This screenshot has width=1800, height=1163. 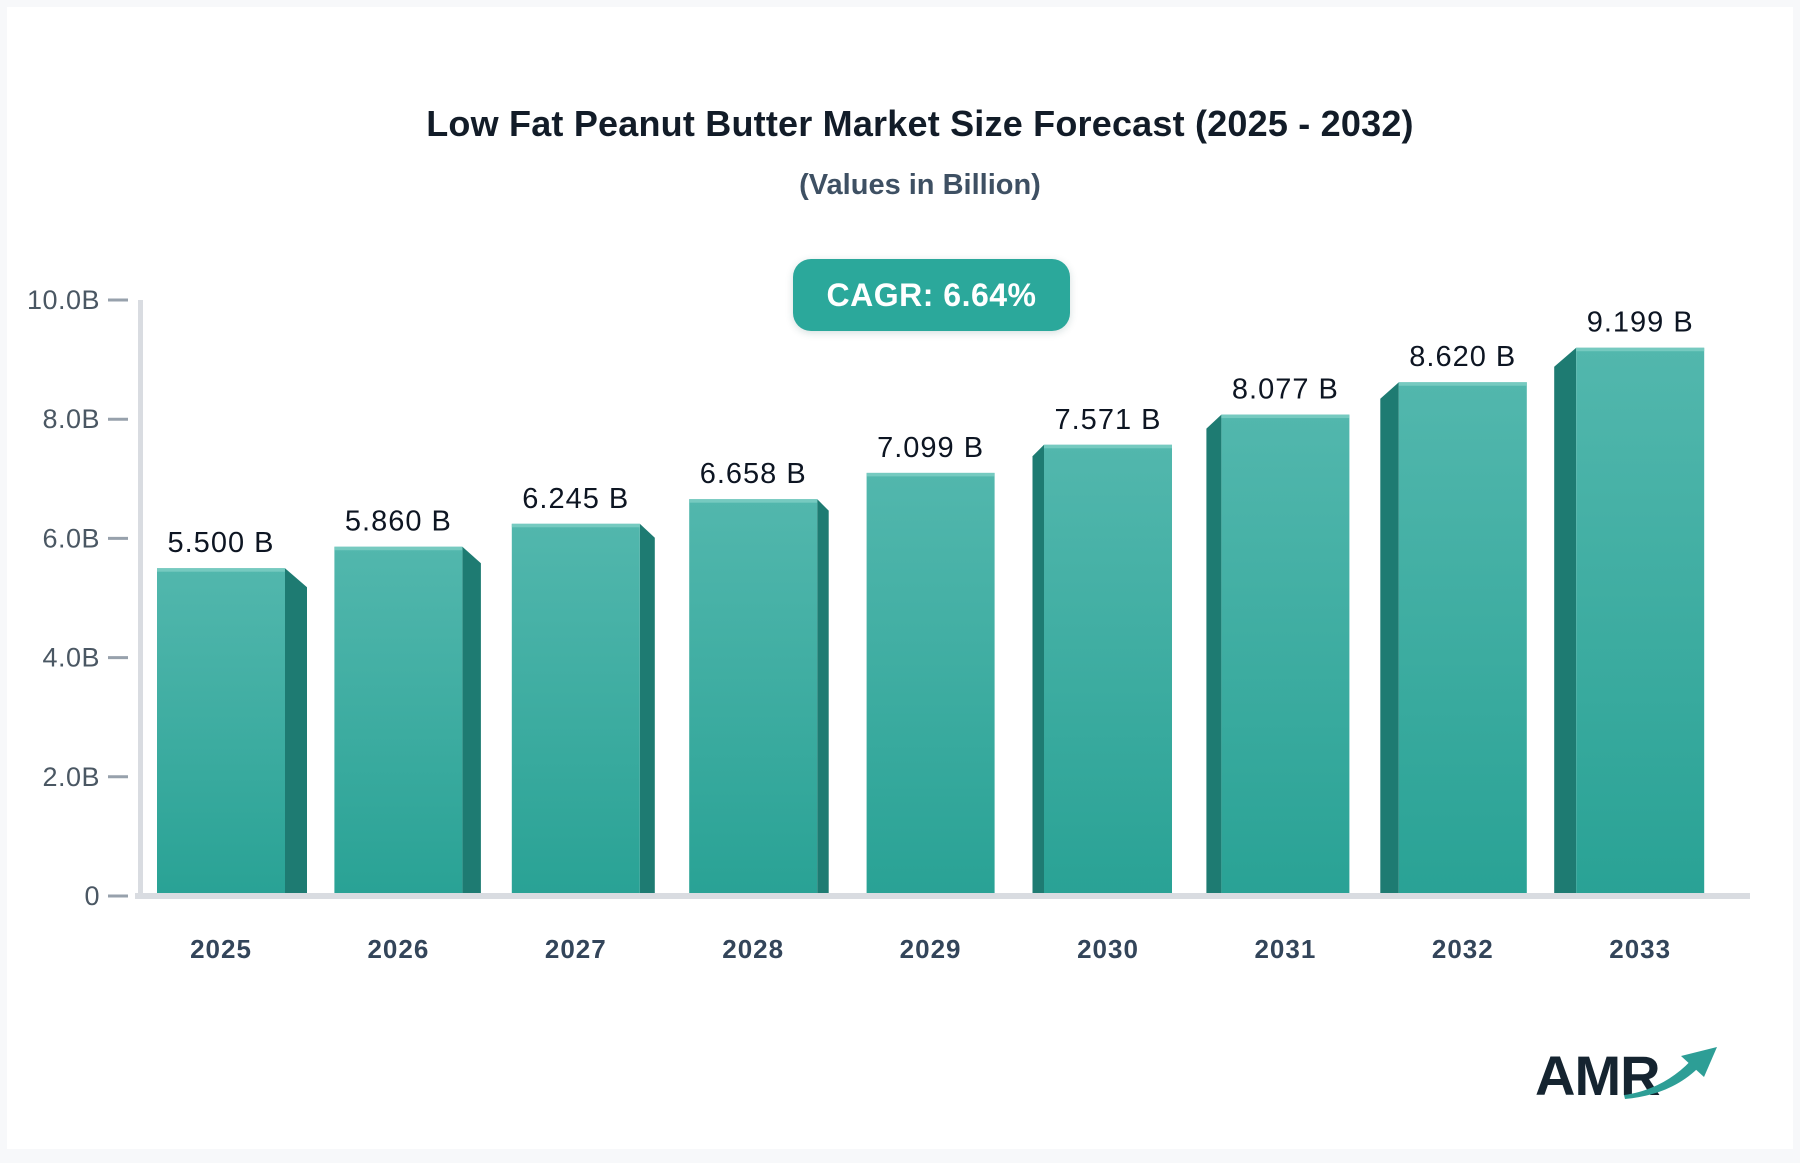 I want to click on y-axis-label: 10.0B, so click(x=63, y=300).